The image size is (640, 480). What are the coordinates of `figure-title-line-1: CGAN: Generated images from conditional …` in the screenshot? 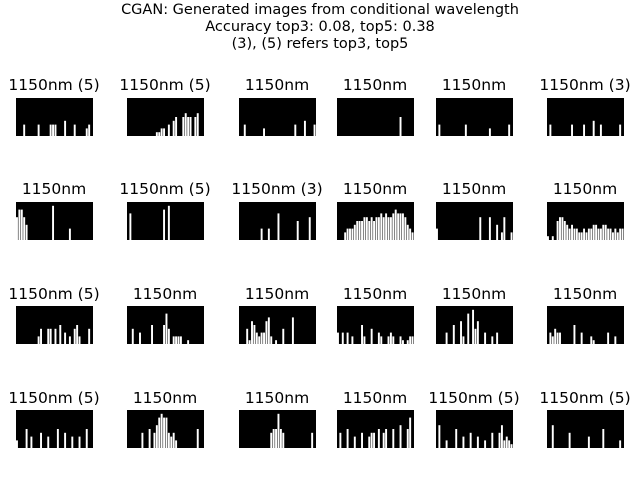 It's located at (320, 10).